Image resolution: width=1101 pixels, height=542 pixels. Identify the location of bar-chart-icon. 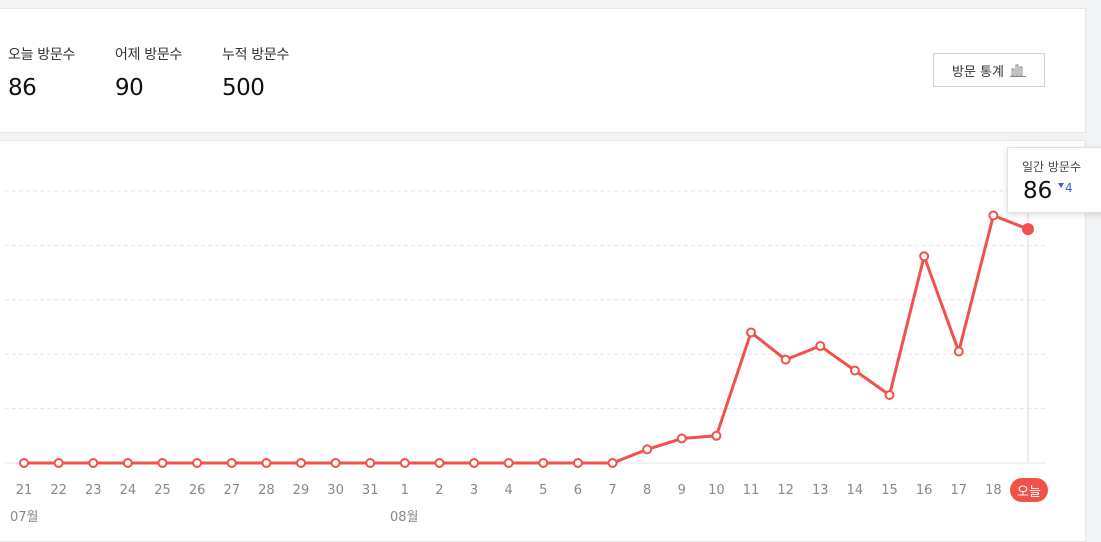
(1017, 70).